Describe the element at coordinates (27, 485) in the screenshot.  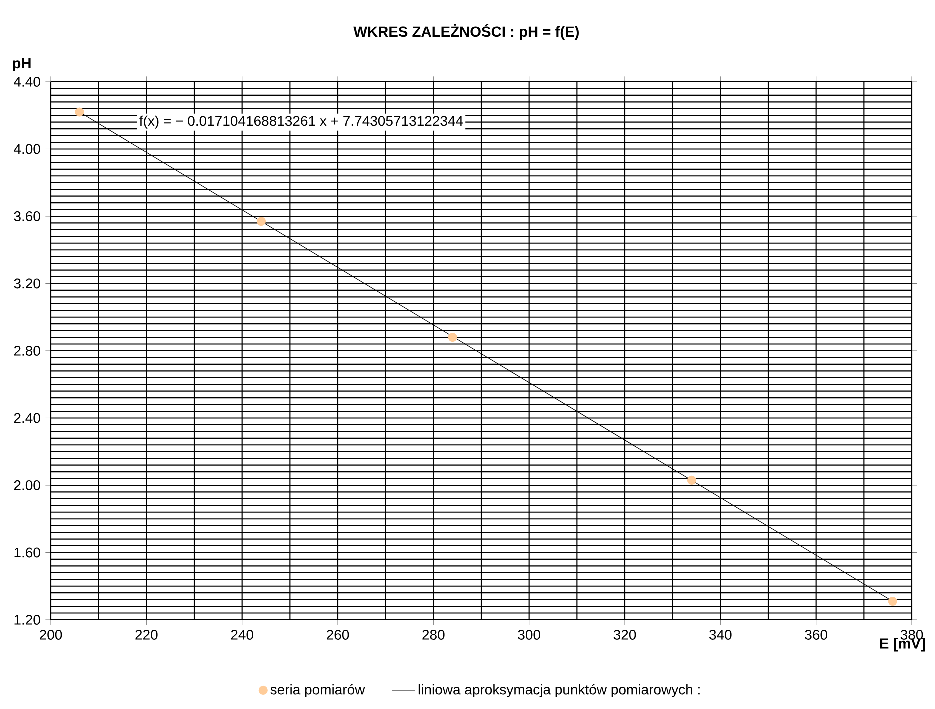
I see `y-tick-label: 2.00` at that location.